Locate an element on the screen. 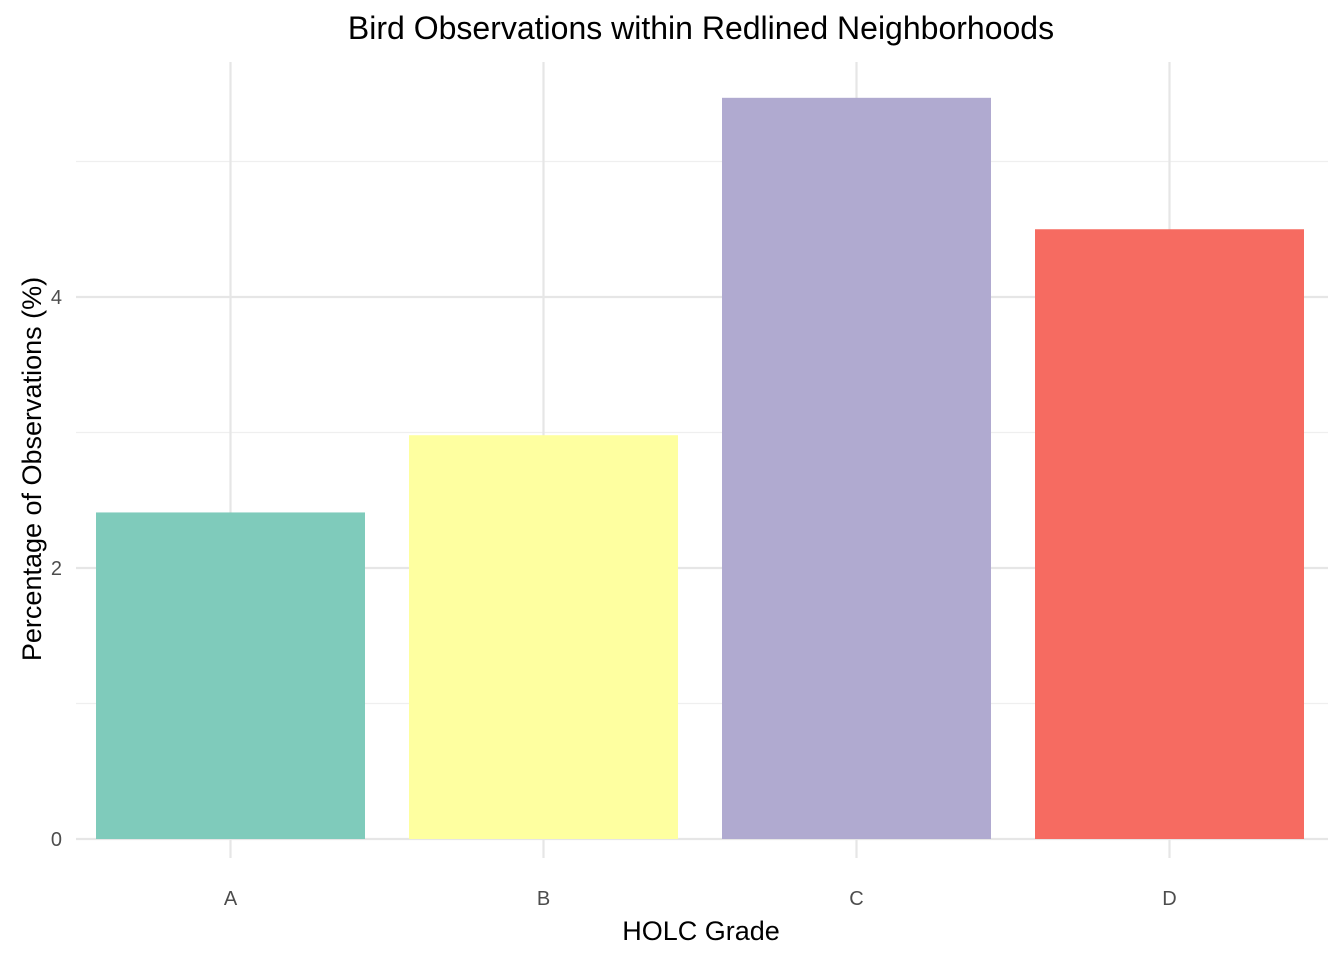 This screenshot has height=960, width=1344. bar-a is located at coordinates (230, 675).